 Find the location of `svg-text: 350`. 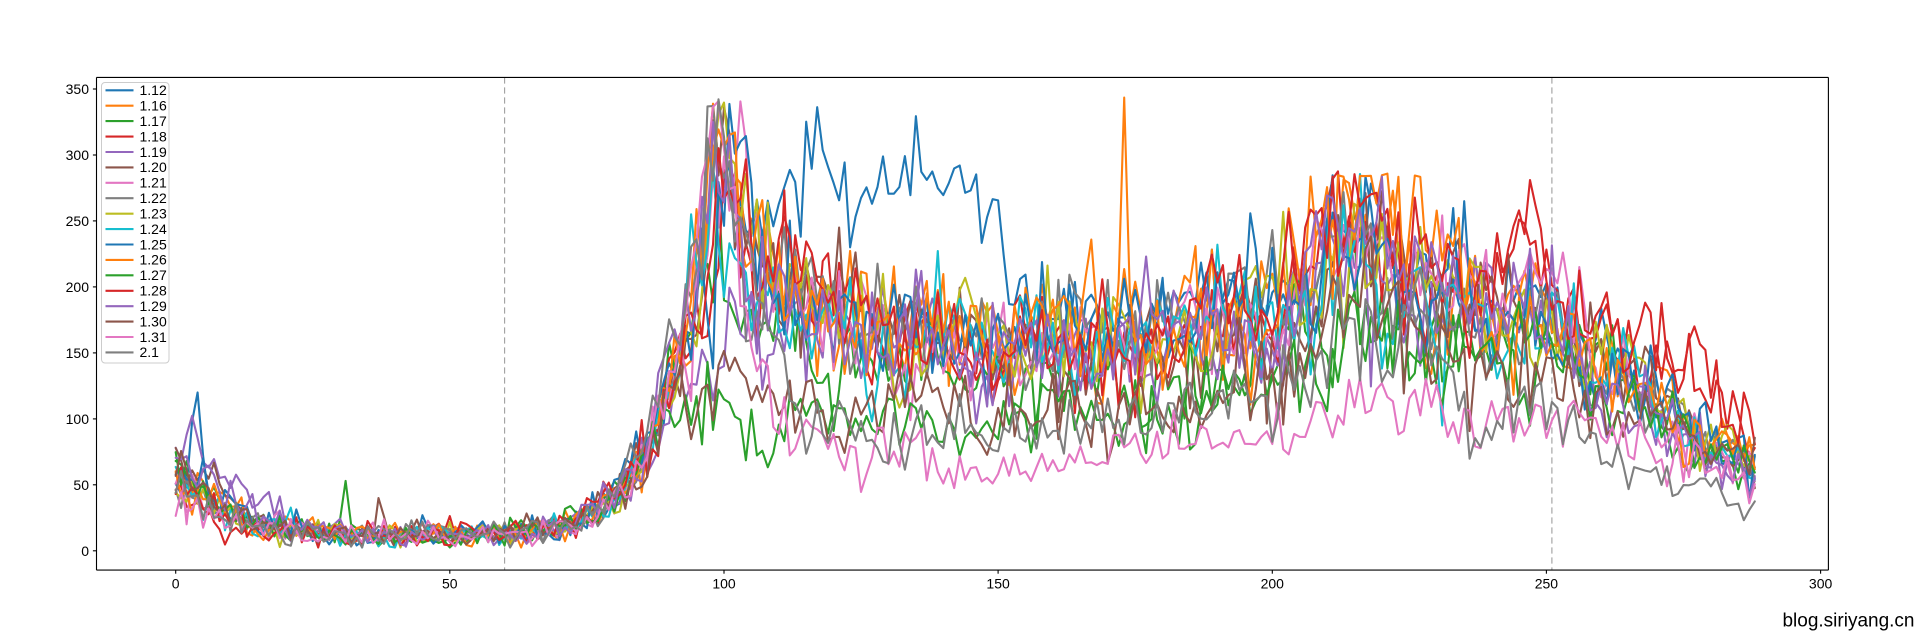

svg-text: 350 is located at coordinates (78, 89).